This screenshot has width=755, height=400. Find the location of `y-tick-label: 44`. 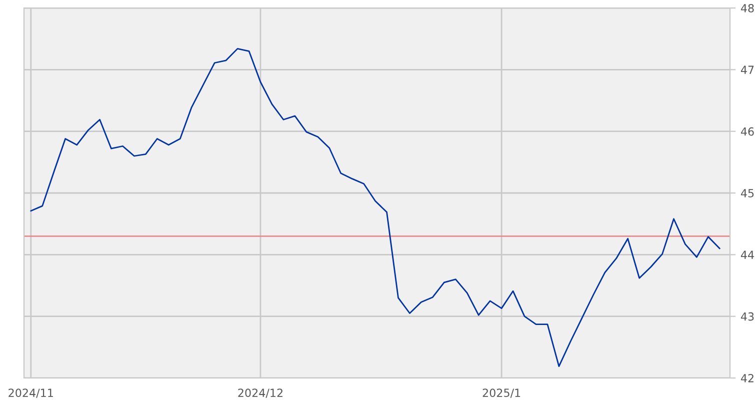

y-tick-label: 44 is located at coordinates (747, 254).